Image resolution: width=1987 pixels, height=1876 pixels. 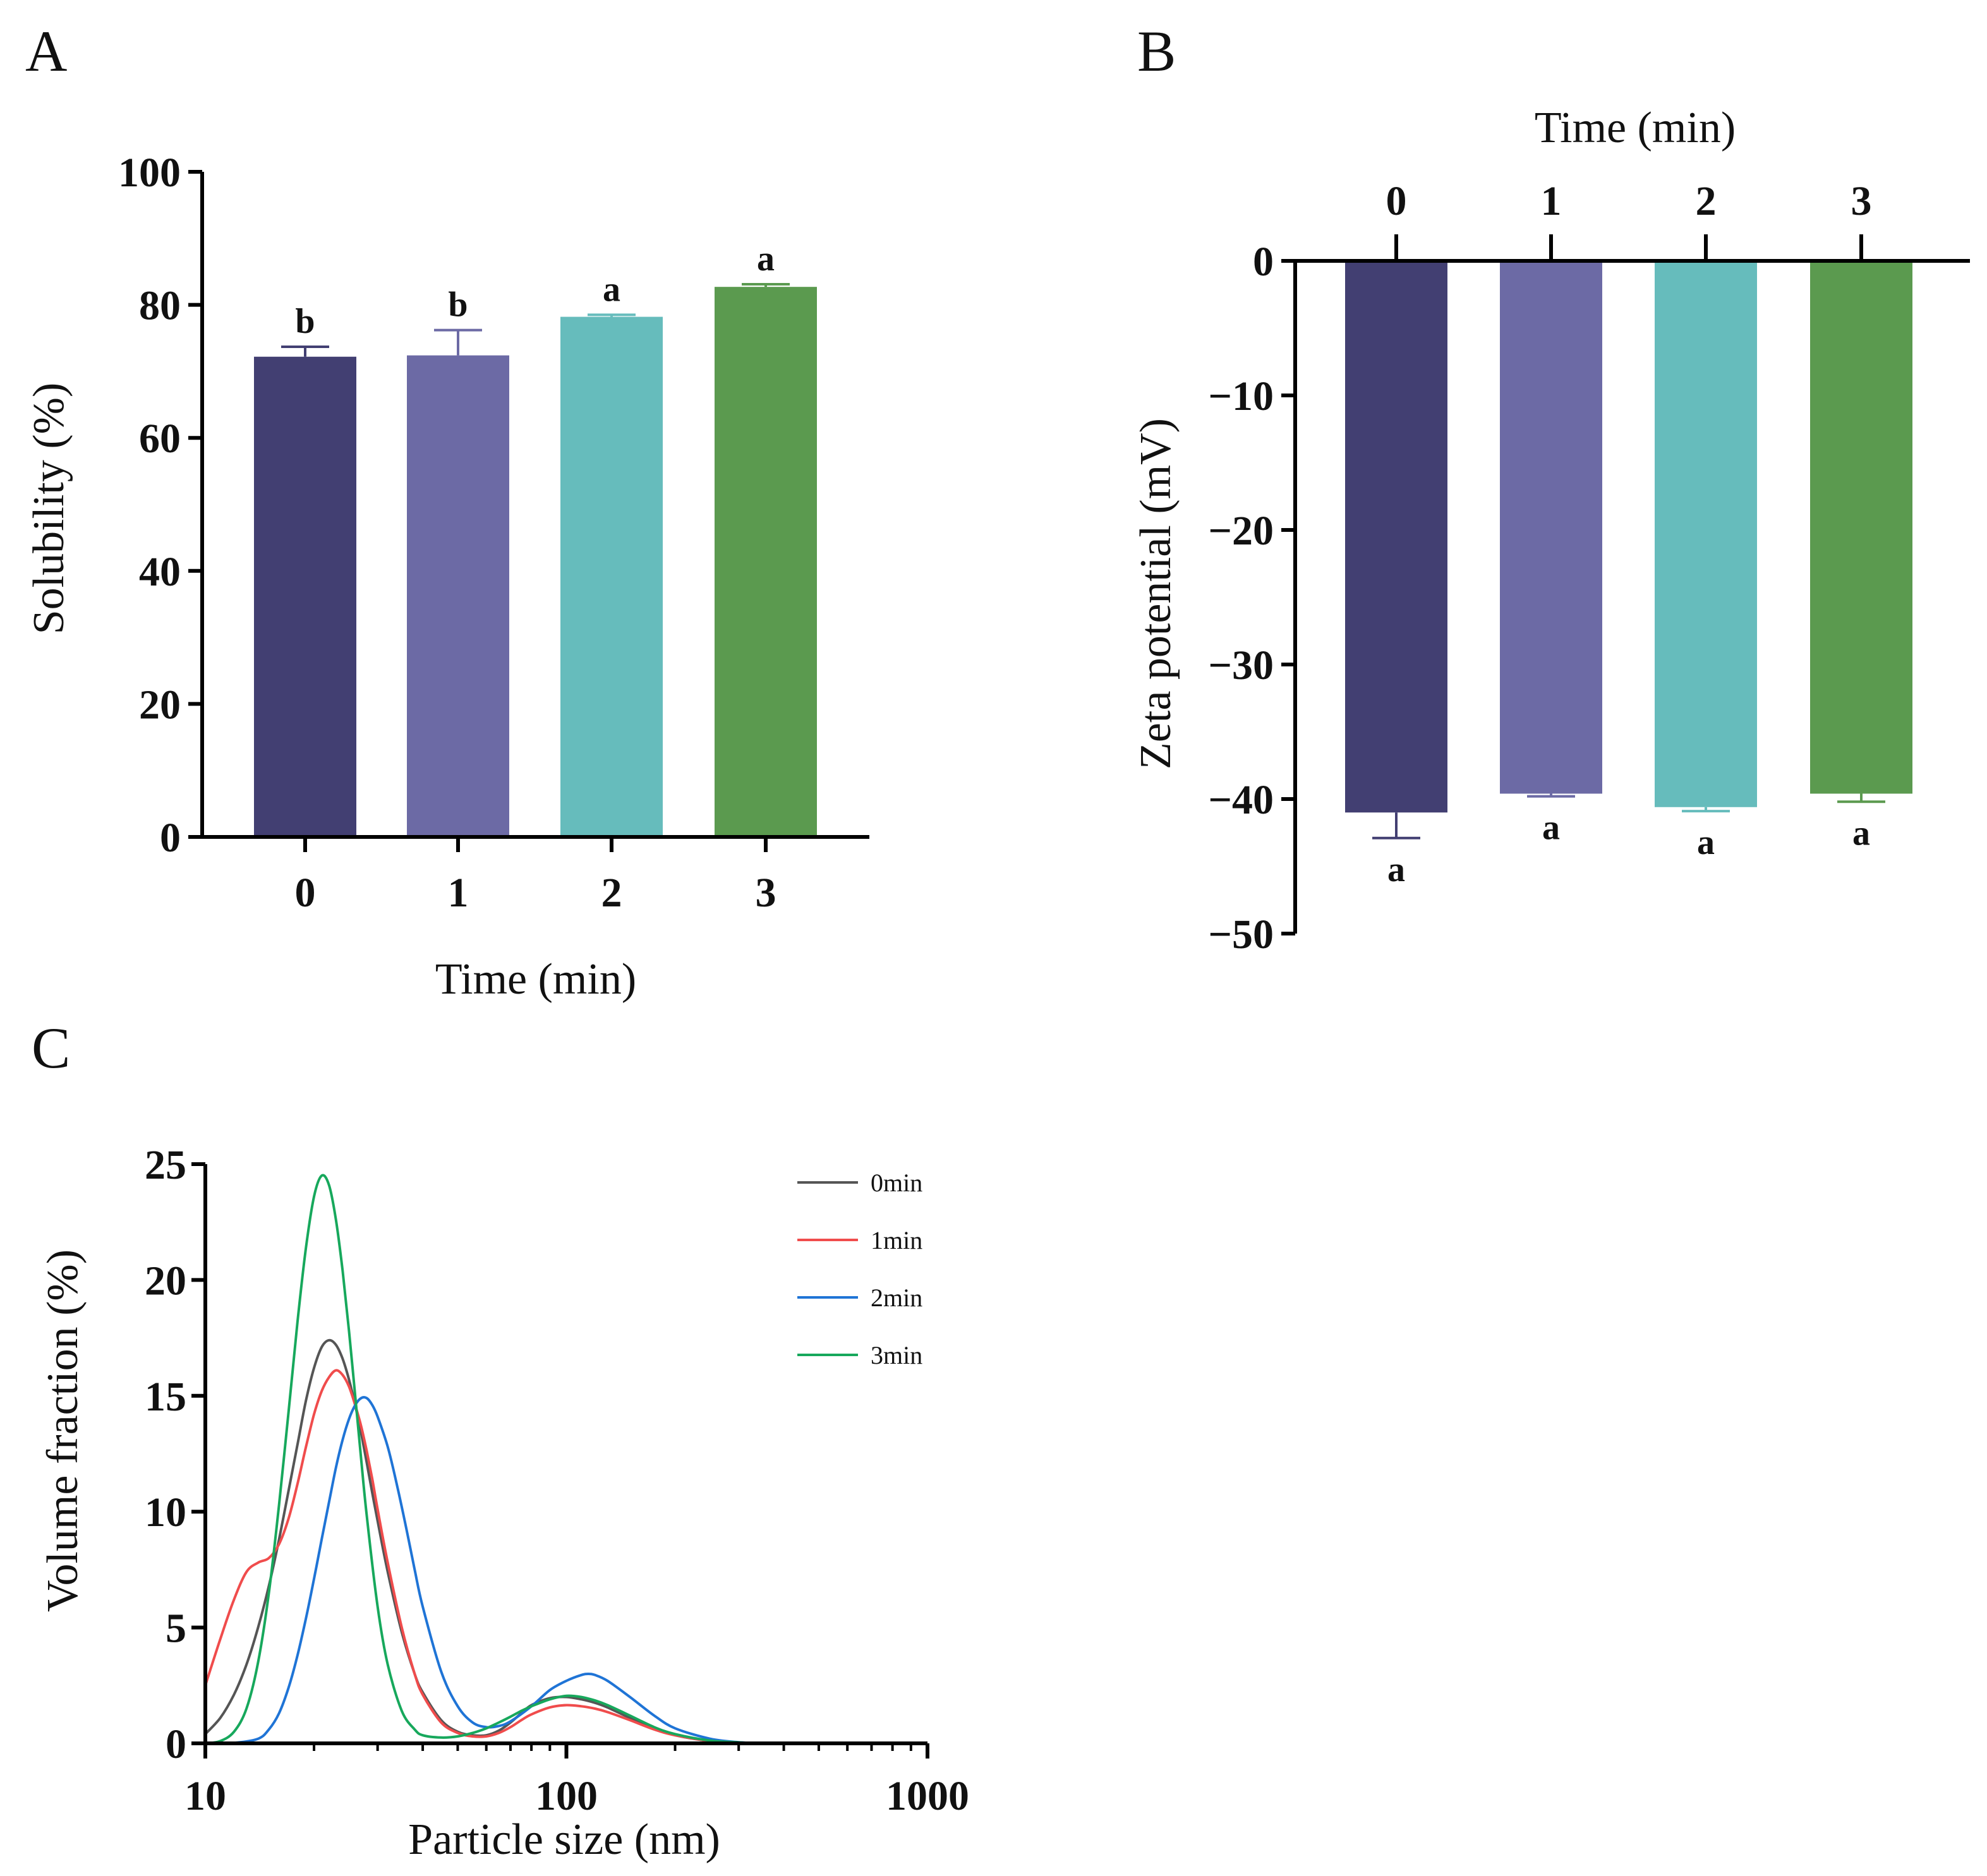 What do you see at coordinates (1241, 531) in the screenshot?
I see `y-tick-label: −20` at bounding box center [1241, 531].